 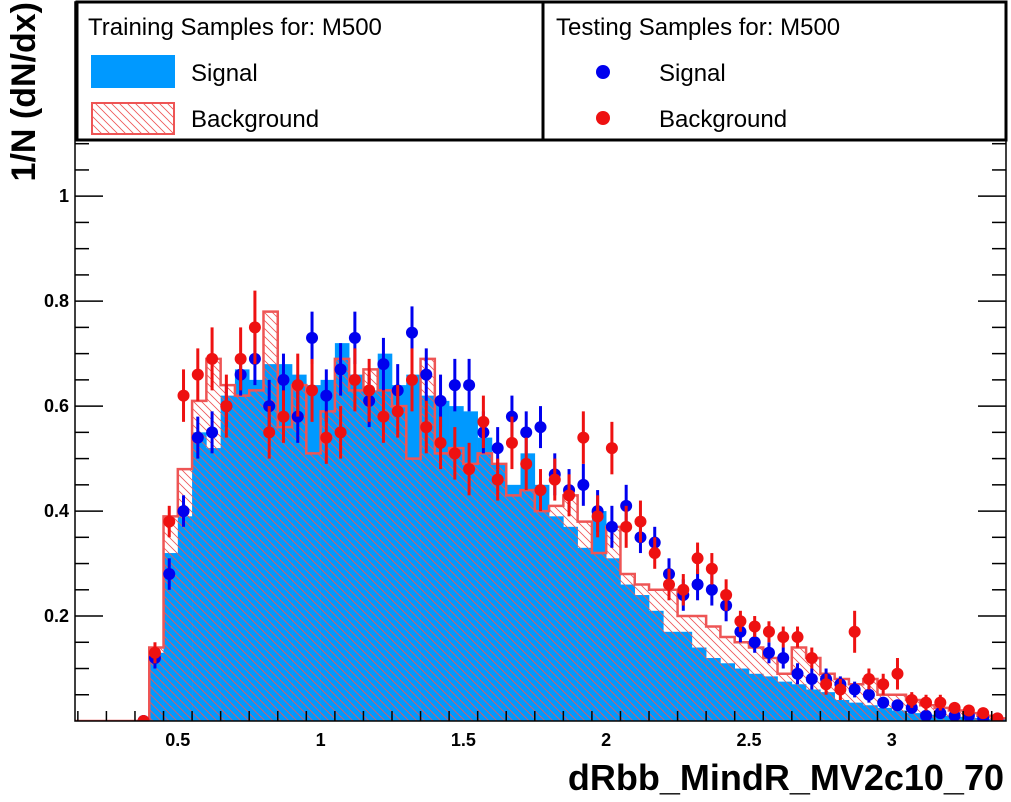 I want to click on x-tick-label: 1, so click(x=321, y=740).